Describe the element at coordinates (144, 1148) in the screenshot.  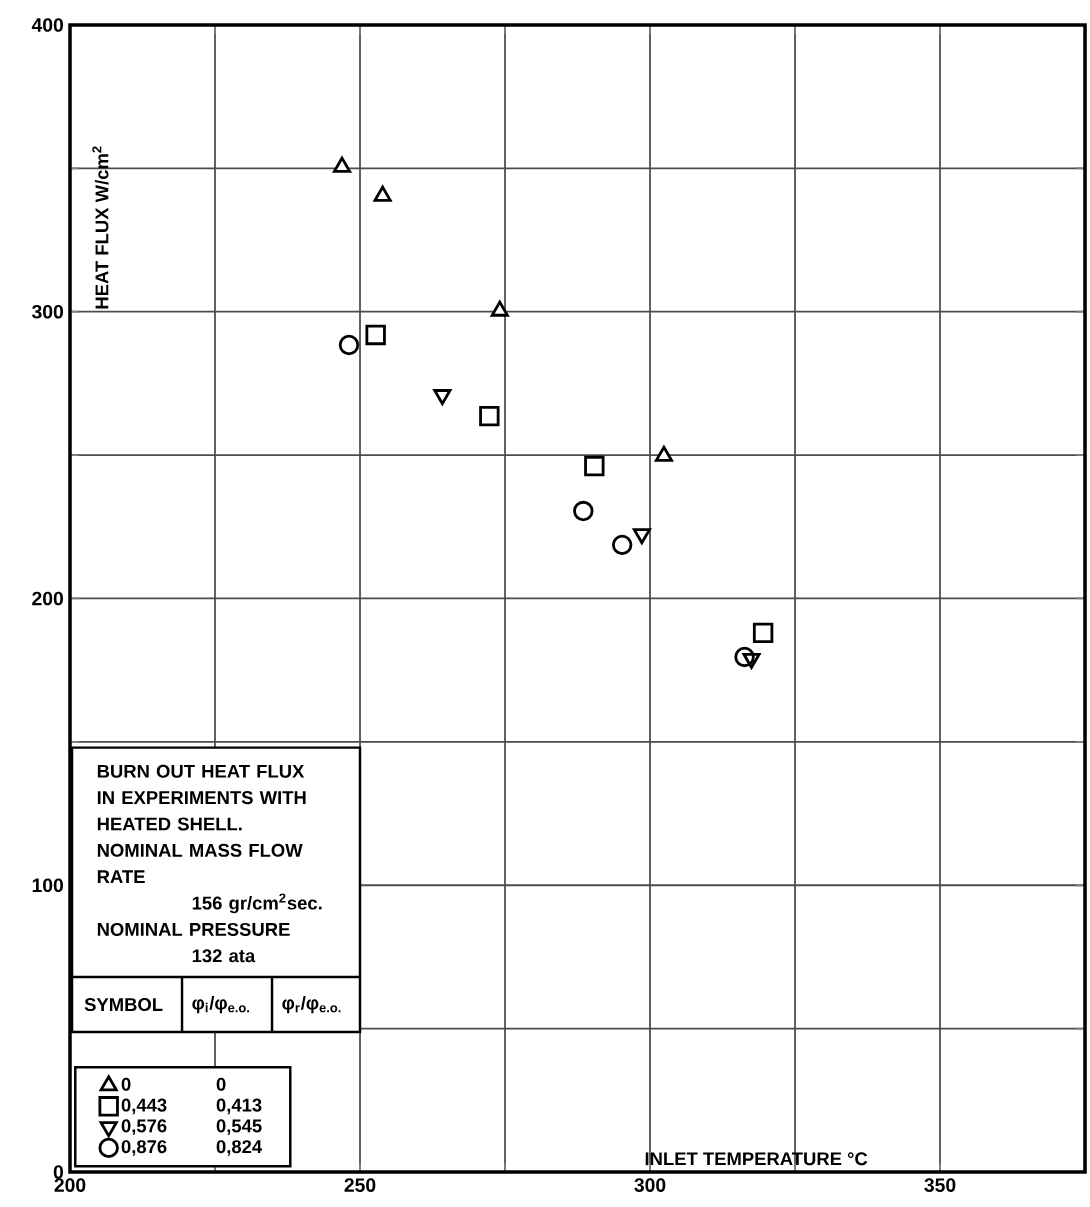
I see `legend-label: 0,876` at that location.